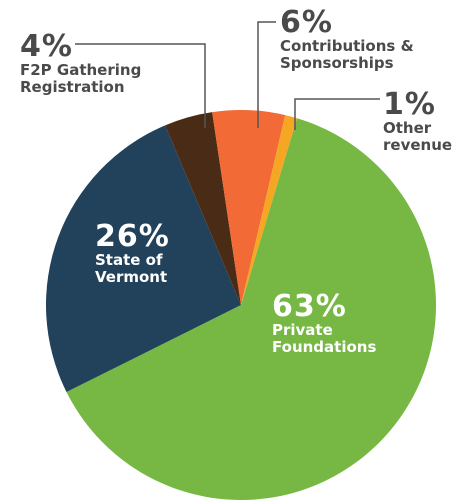  I want to click on category-label: Private Foundations, so click(324, 339).